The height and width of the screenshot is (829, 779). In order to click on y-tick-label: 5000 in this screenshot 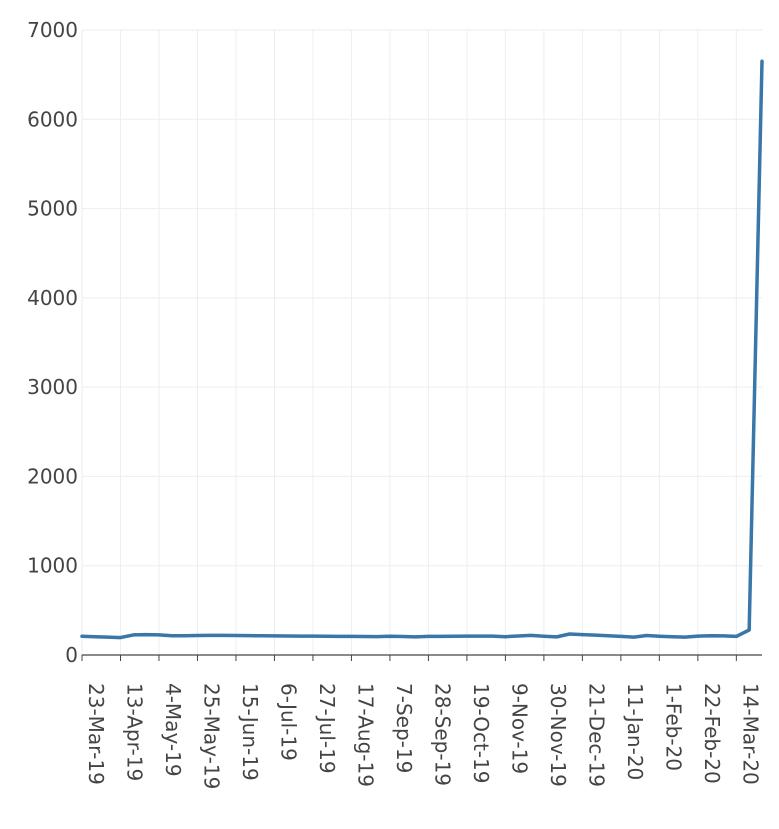, I will do `click(52, 209)`.